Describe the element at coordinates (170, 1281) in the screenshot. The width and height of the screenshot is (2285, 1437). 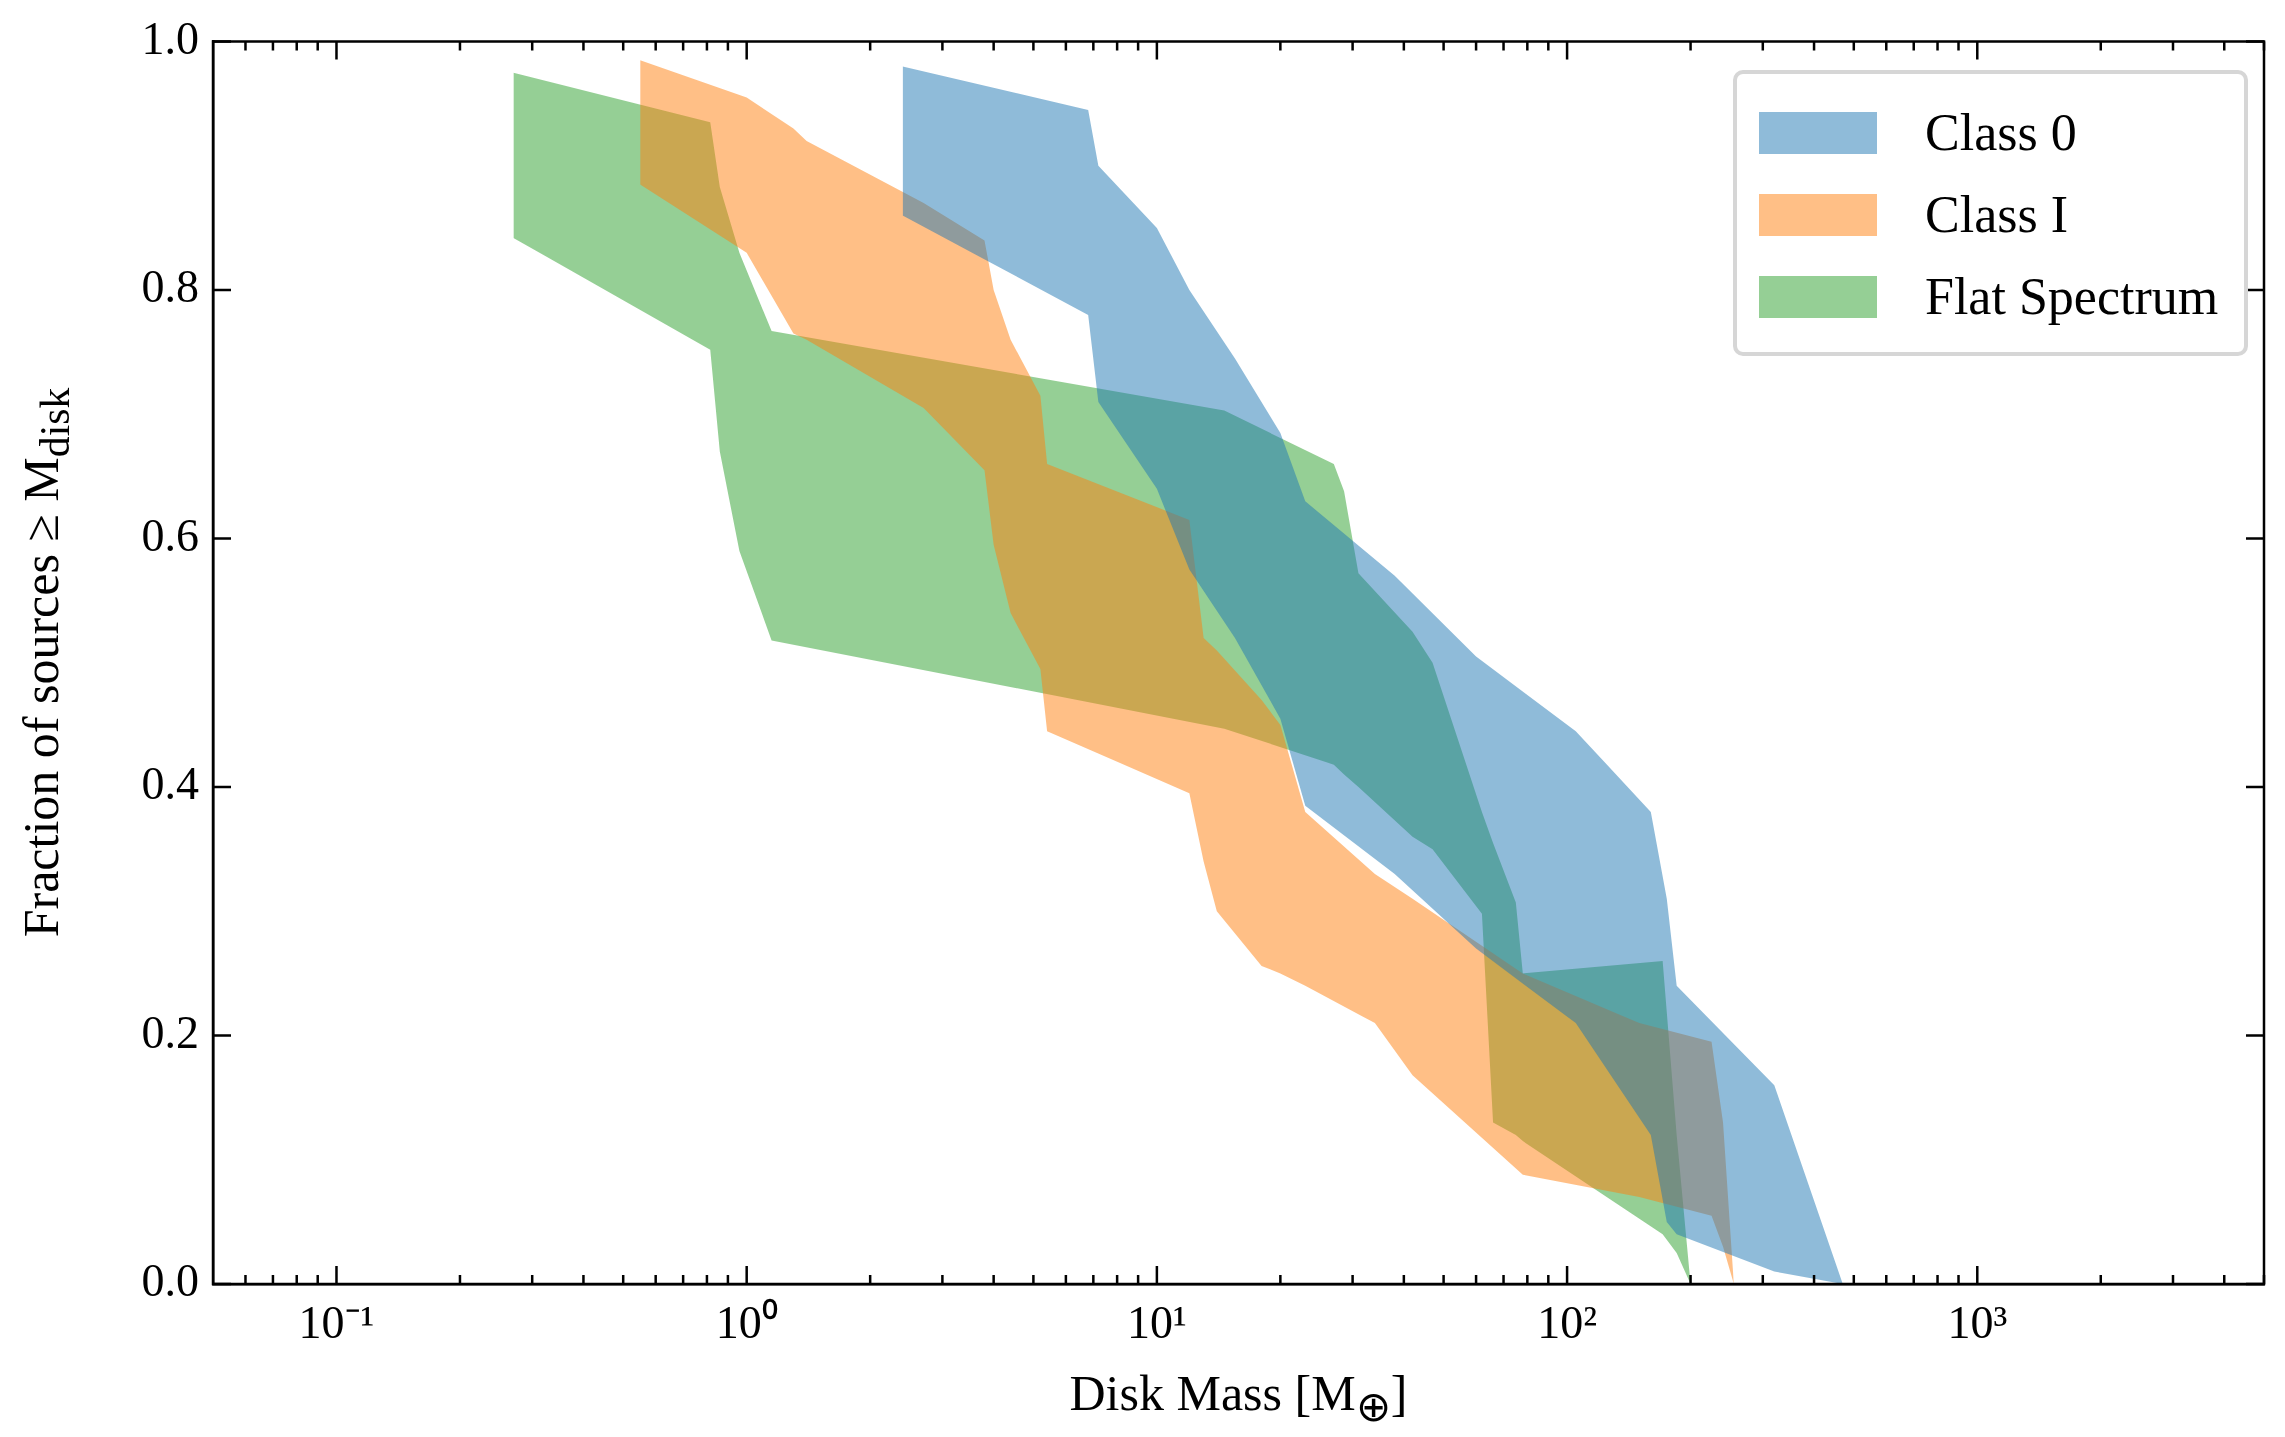
I see `y-tick-label: 0.0` at that location.